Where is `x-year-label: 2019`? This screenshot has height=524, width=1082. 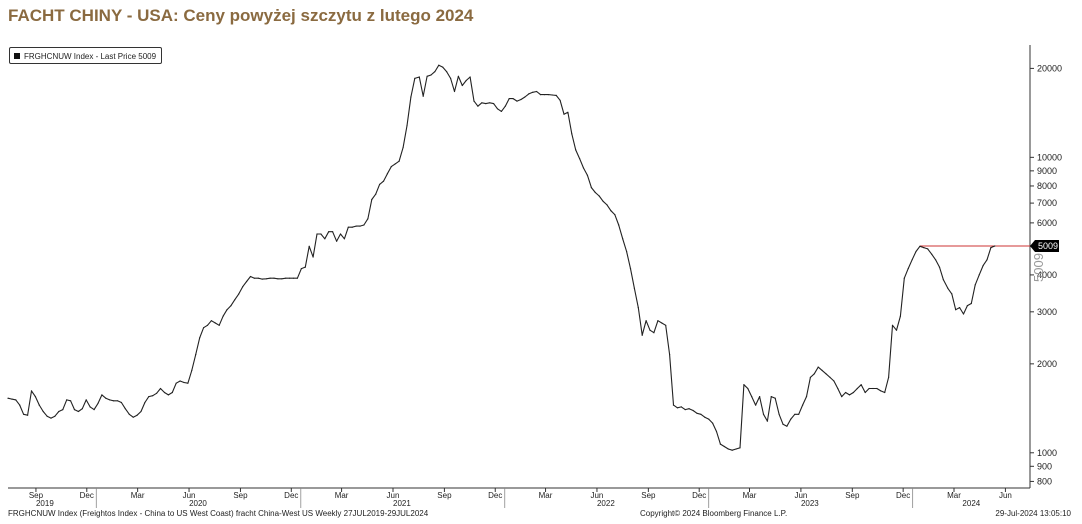
x-year-label: 2019 is located at coordinates (45, 503).